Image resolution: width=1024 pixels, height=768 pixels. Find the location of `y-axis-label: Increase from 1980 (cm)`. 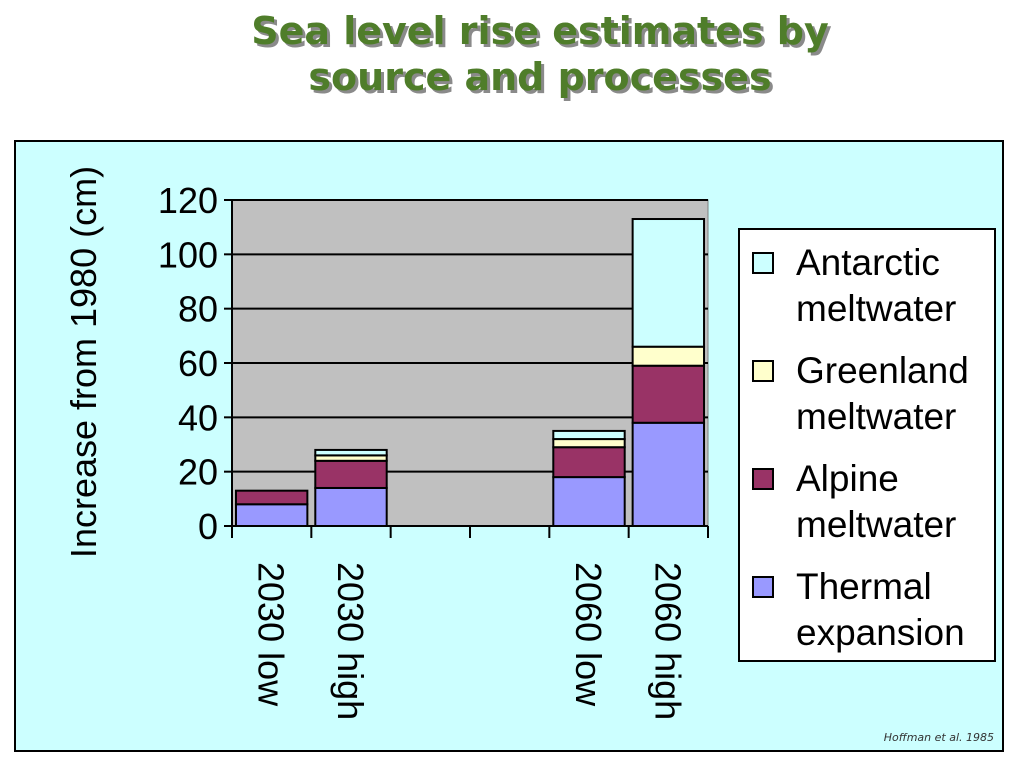

y-axis-label: Increase from 1980 (cm) is located at coordinates (83, 362).